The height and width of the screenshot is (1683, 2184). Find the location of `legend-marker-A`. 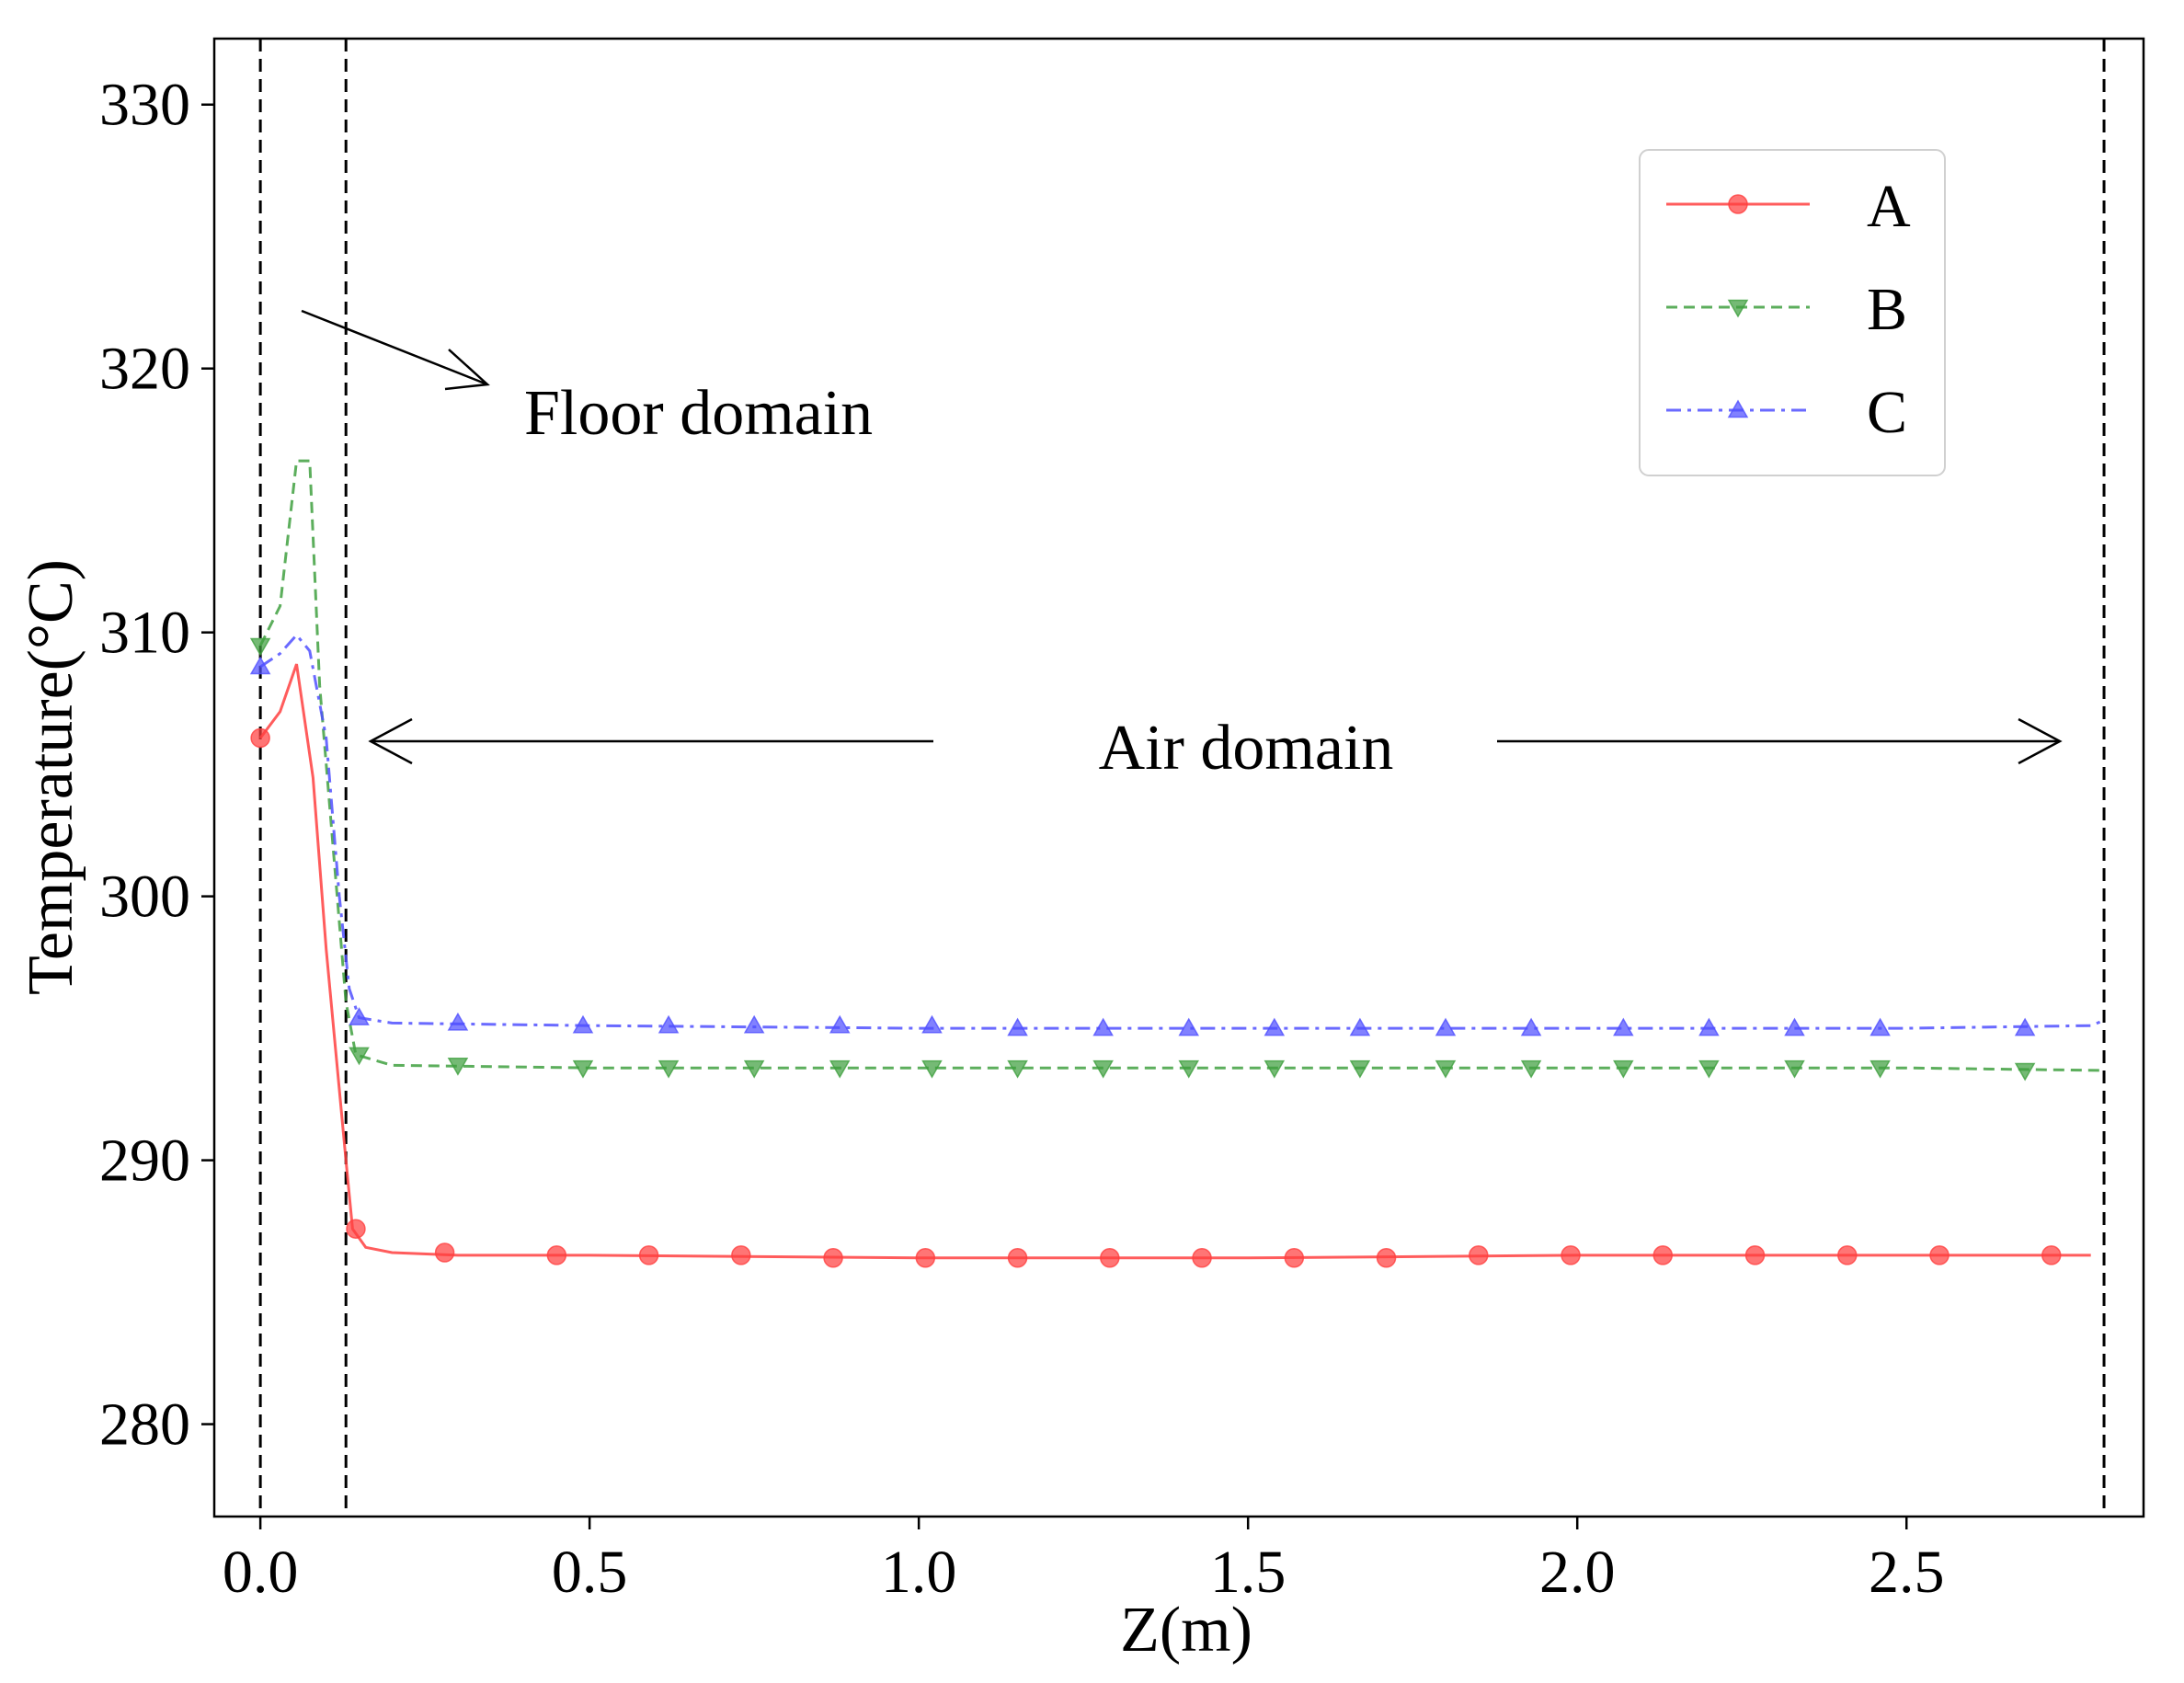

legend-marker-A is located at coordinates (1738, 204).